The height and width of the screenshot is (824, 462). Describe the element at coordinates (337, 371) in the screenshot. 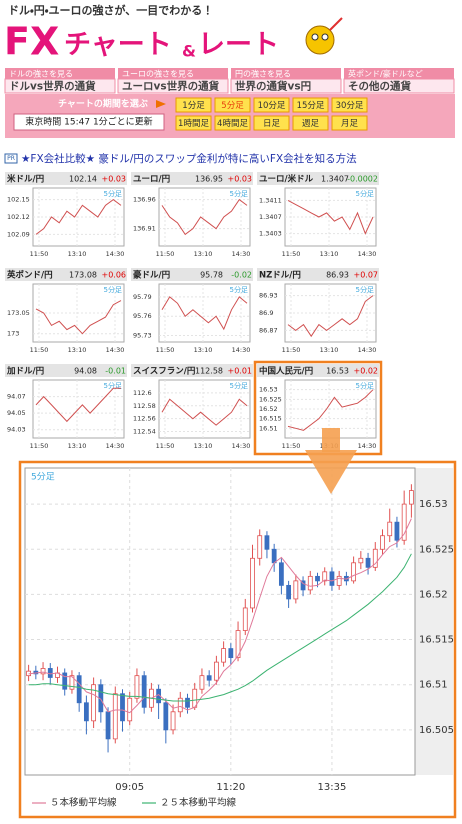

I see `rate: 16.53` at that location.